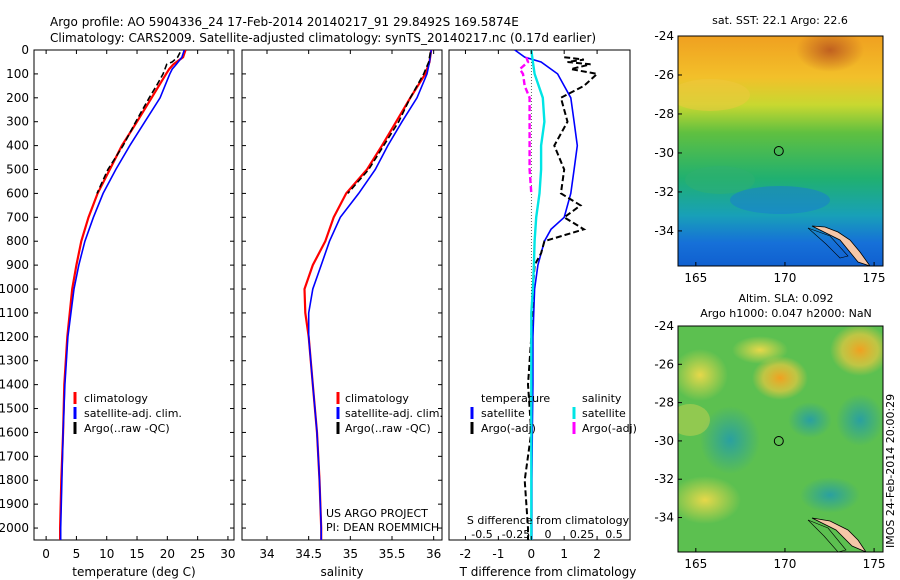 The image size is (900, 580). What do you see at coordinates (664, 36) in the screenshot?
I see `map-y-tick-label: -24` at bounding box center [664, 36].